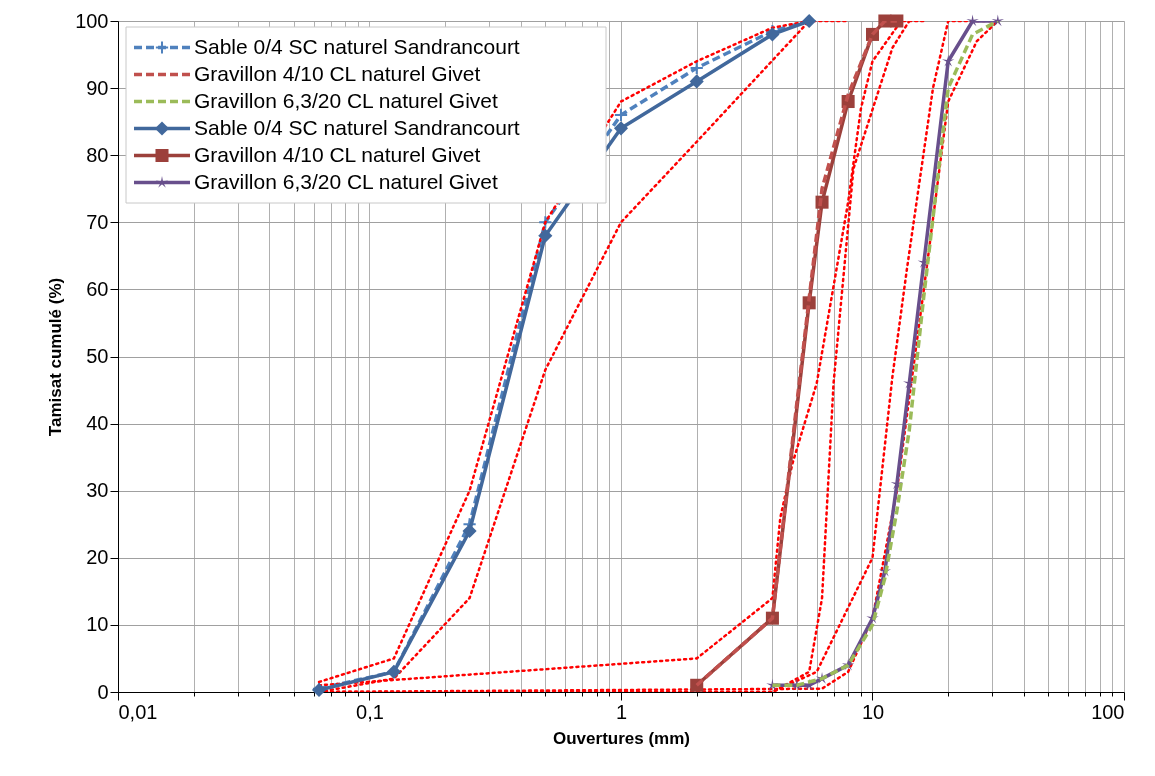 This screenshot has height=776, width=1155. Describe the element at coordinates (97, 490) in the screenshot. I see `y-tick-label: 30` at that location.